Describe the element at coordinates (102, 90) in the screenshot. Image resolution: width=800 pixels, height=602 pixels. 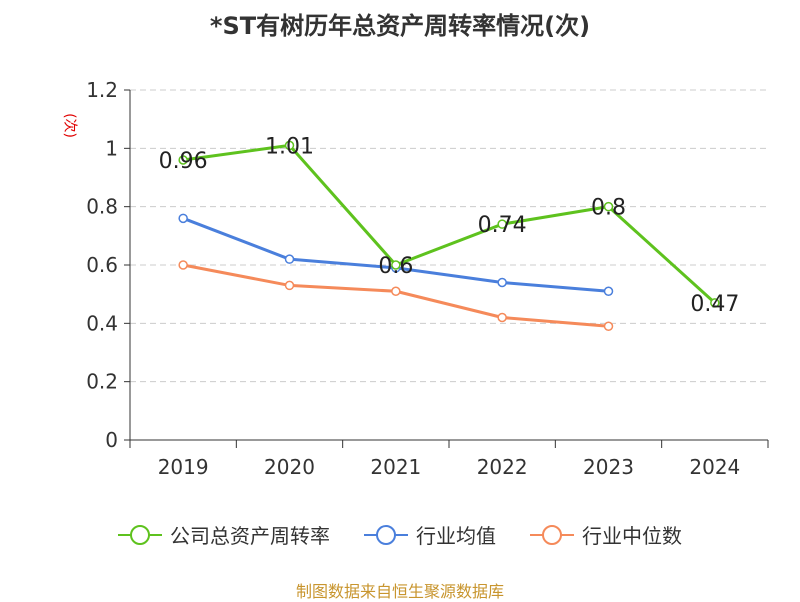
I see `y-tick-label: 1.2` at that location.